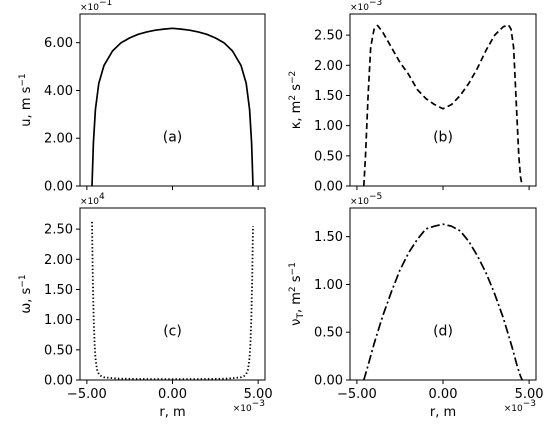 This screenshot has height=434, width=550. What do you see at coordinates (96, 6) in the screenshot?
I see `y-offset-text: ×10⁻¹` at bounding box center [96, 6].